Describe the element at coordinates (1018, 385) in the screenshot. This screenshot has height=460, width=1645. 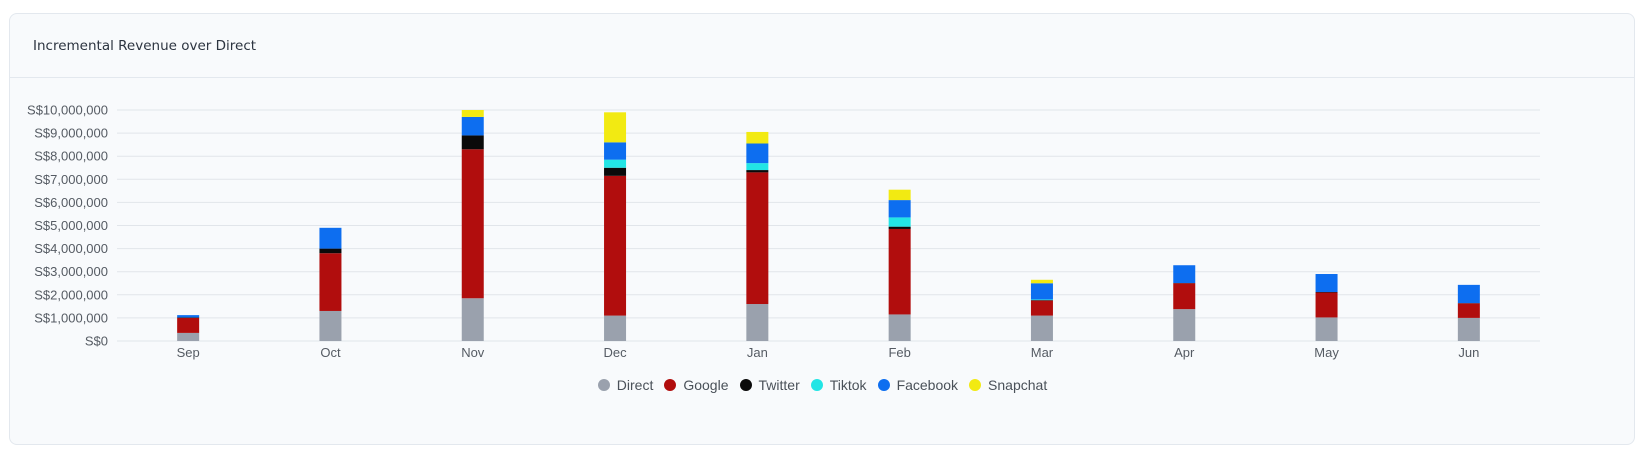
I see `legend-label: Snapchat` at that location.